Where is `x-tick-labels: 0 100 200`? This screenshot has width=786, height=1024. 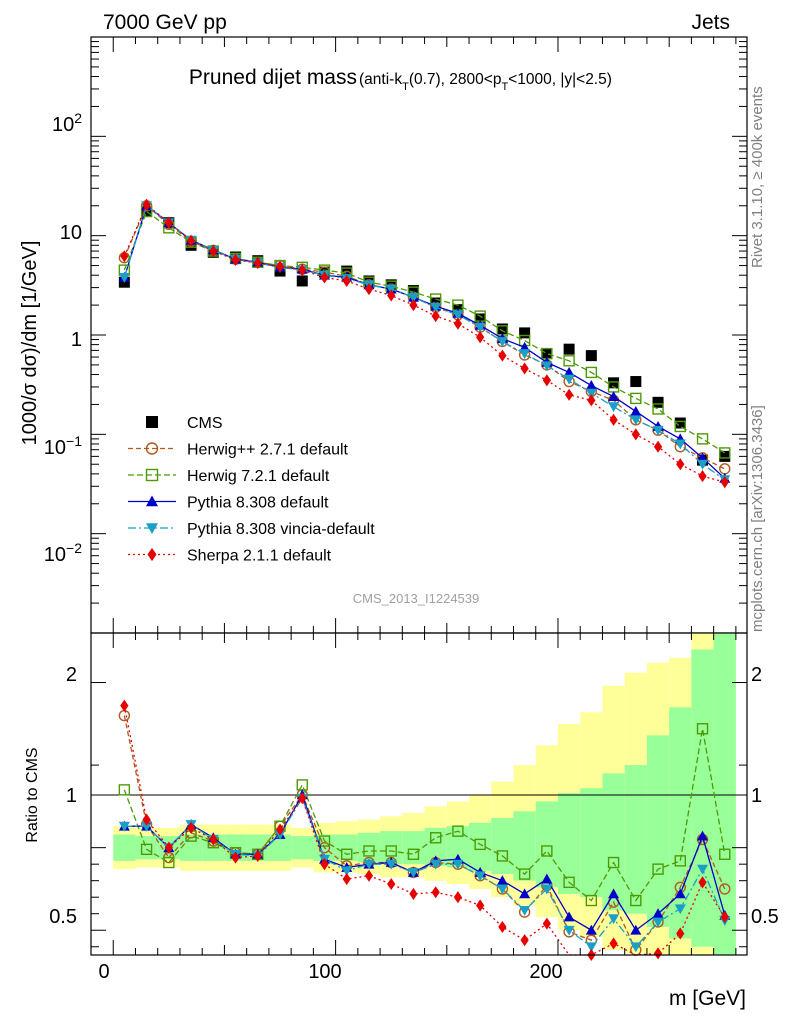
x-tick-labels: 0 100 200 is located at coordinates (330, 972).